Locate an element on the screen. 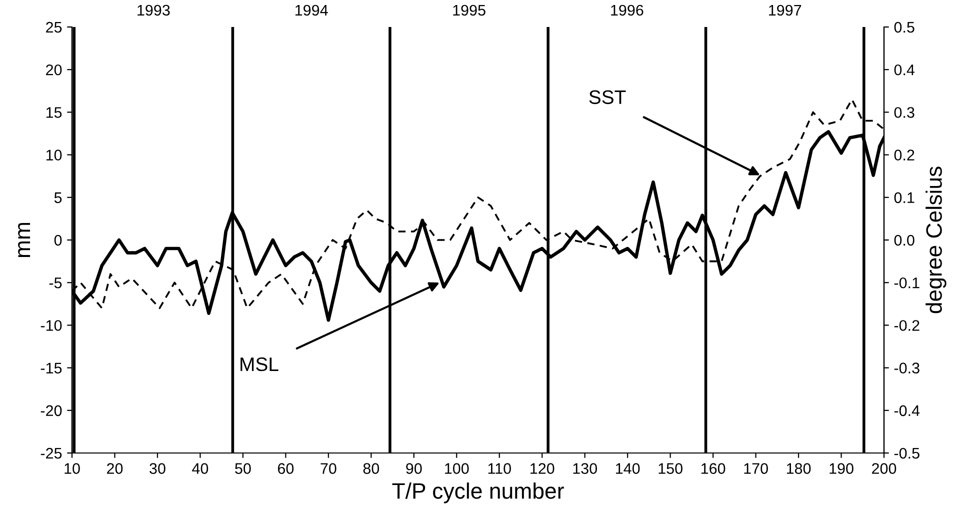 This screenshot has width=963, height=526. x-tick-label: 160 is located at coordinates (713, 468).